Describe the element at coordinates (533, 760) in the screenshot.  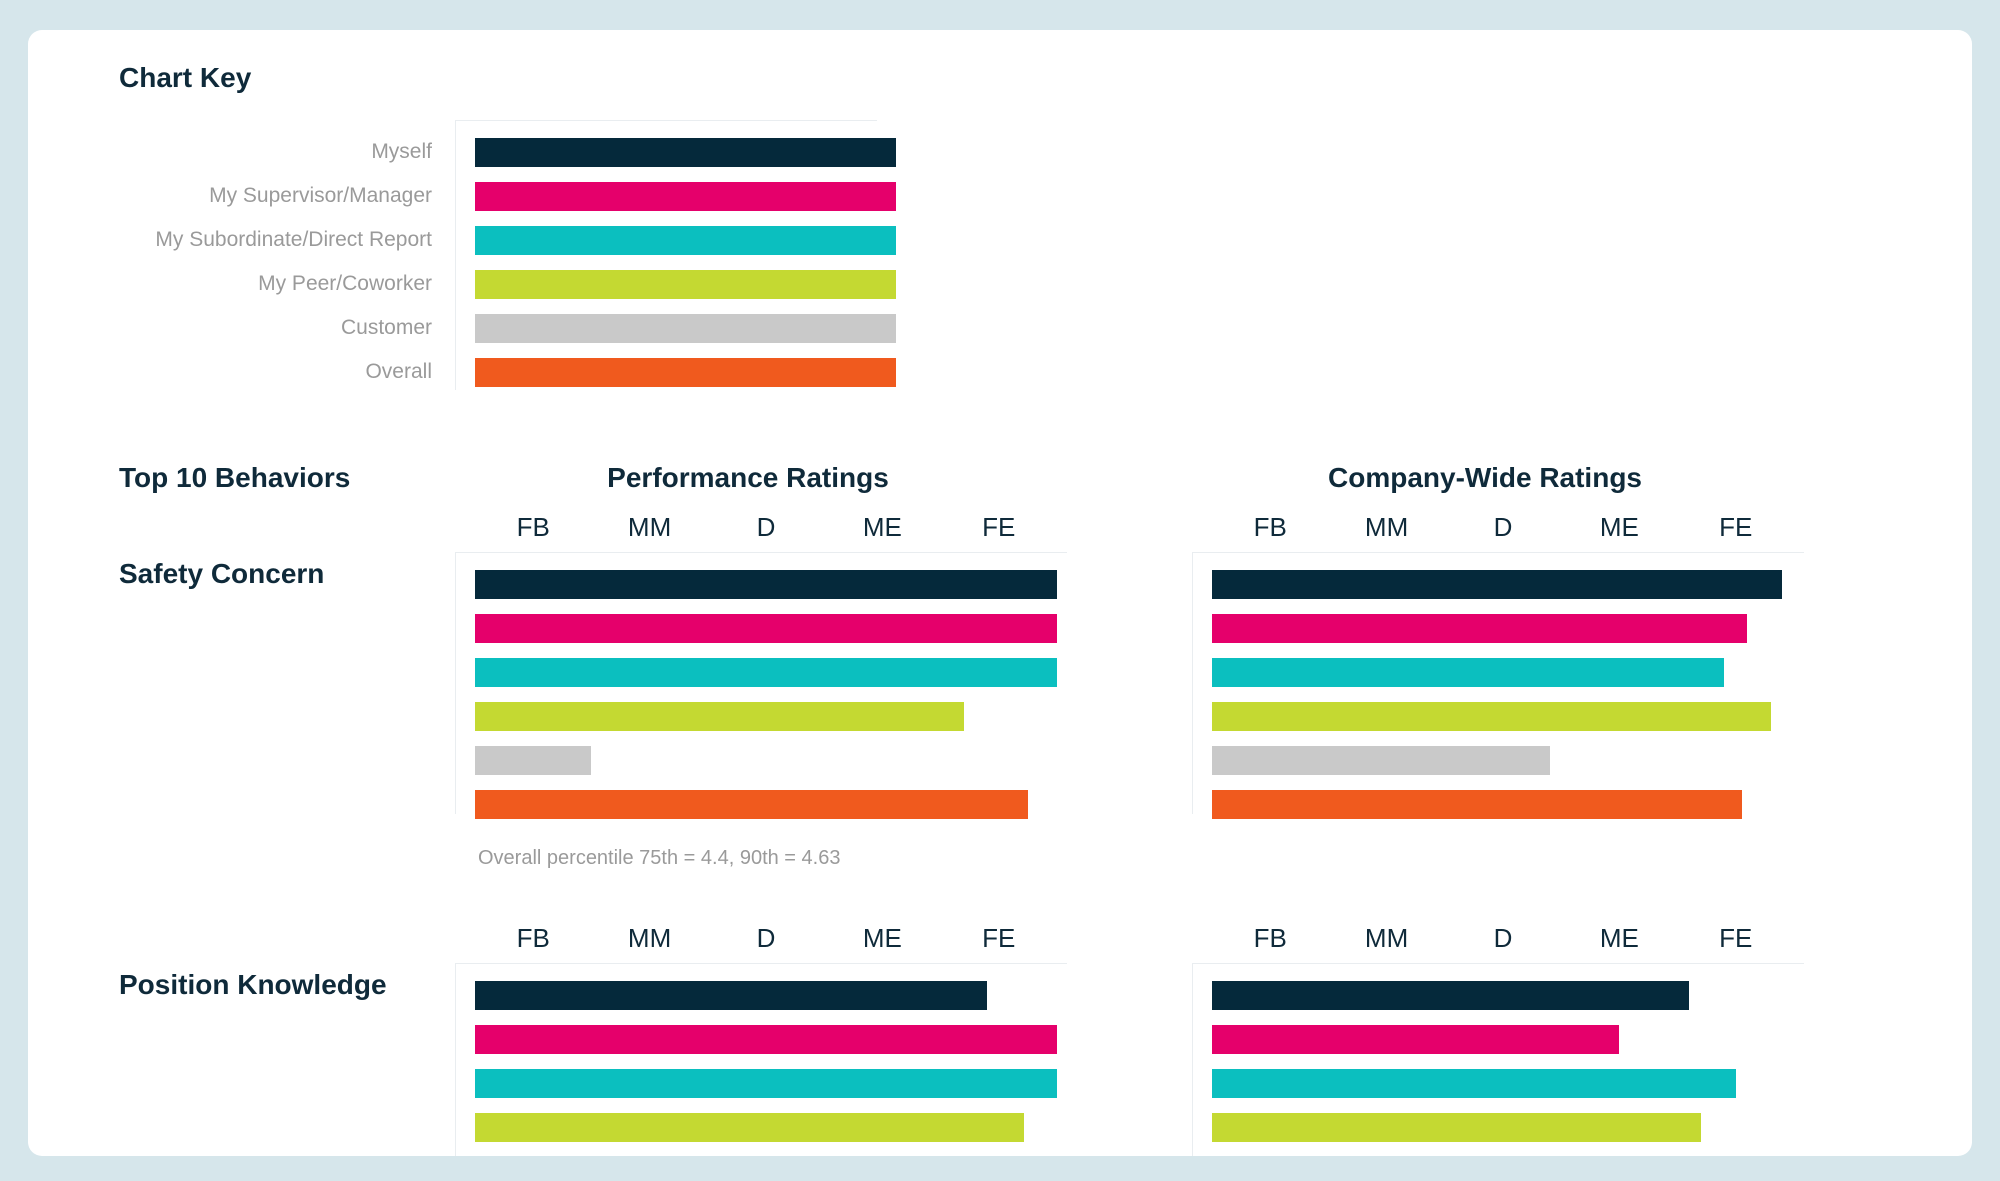
I see `bar-customer-safety-concern-performance-ratings` at that location.